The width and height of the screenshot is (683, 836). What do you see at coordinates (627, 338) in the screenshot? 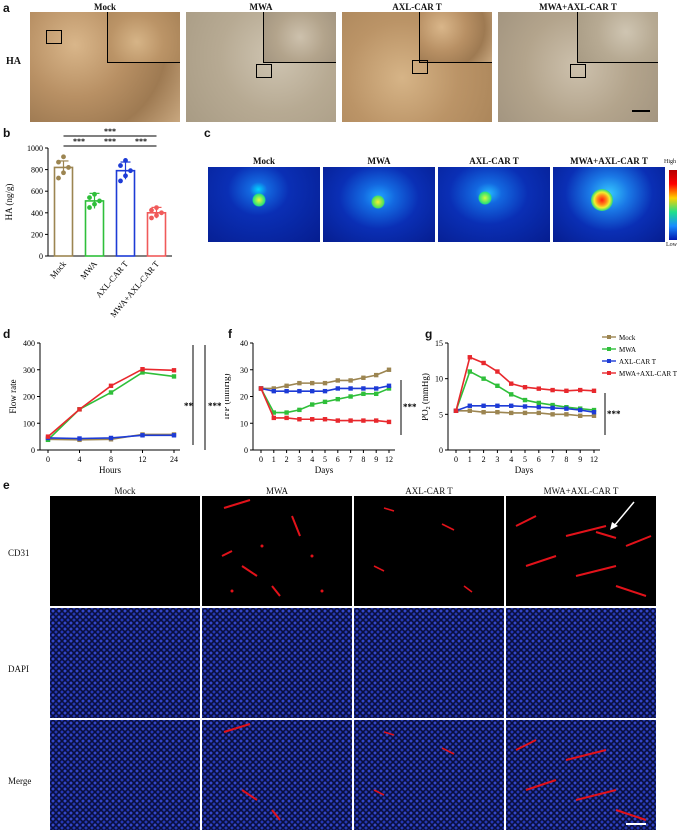
I see `legend-label: Mock` at bounding box center [627, 338].